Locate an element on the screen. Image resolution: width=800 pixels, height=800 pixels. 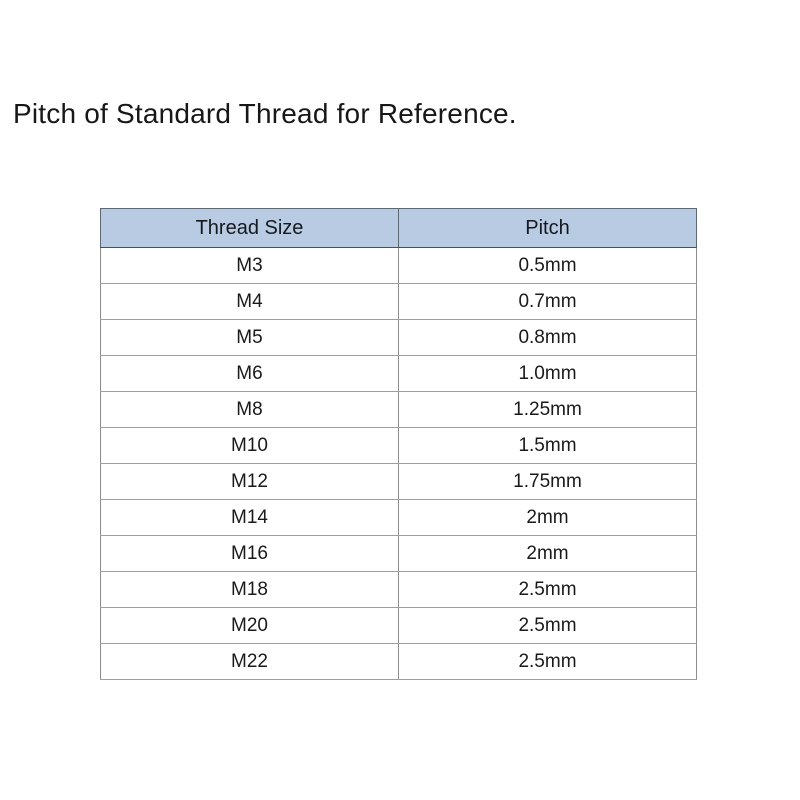
thread-size-cell: M4 is located at coordinates (249, 301).